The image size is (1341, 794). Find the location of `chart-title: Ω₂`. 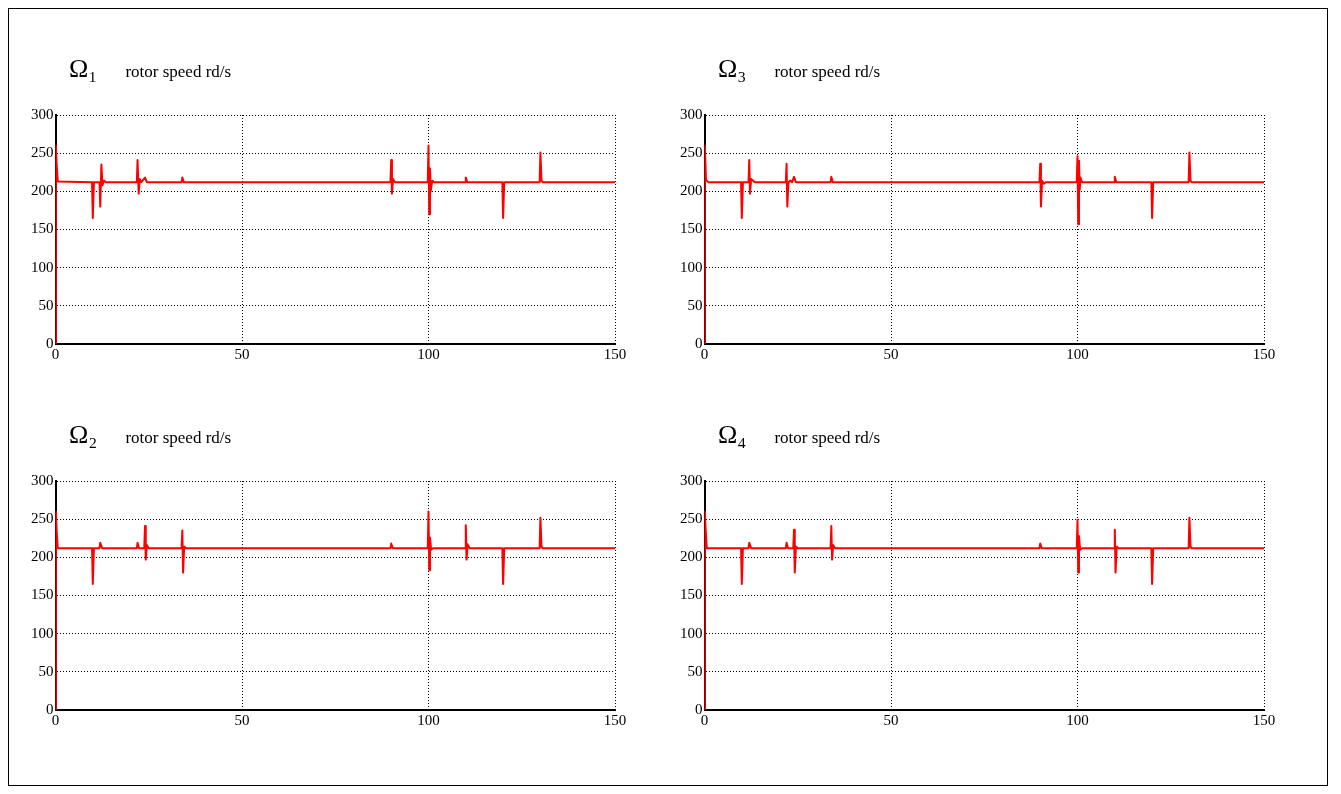

chart-title: Ω₂ is located at coordinates (83, 434).